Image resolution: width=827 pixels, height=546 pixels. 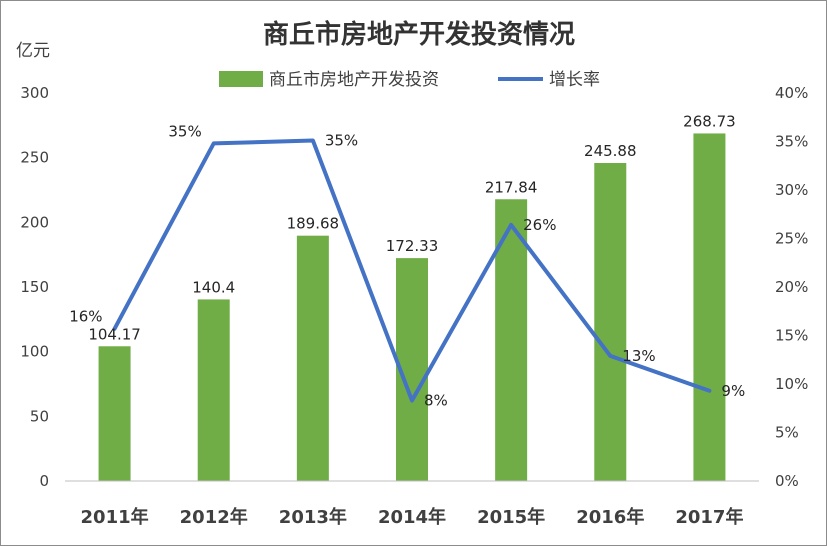 What do you see at coordinates (85, 317) in the screenshot?
I see `line-data-label: 16%` at bounding box center [85, 317].